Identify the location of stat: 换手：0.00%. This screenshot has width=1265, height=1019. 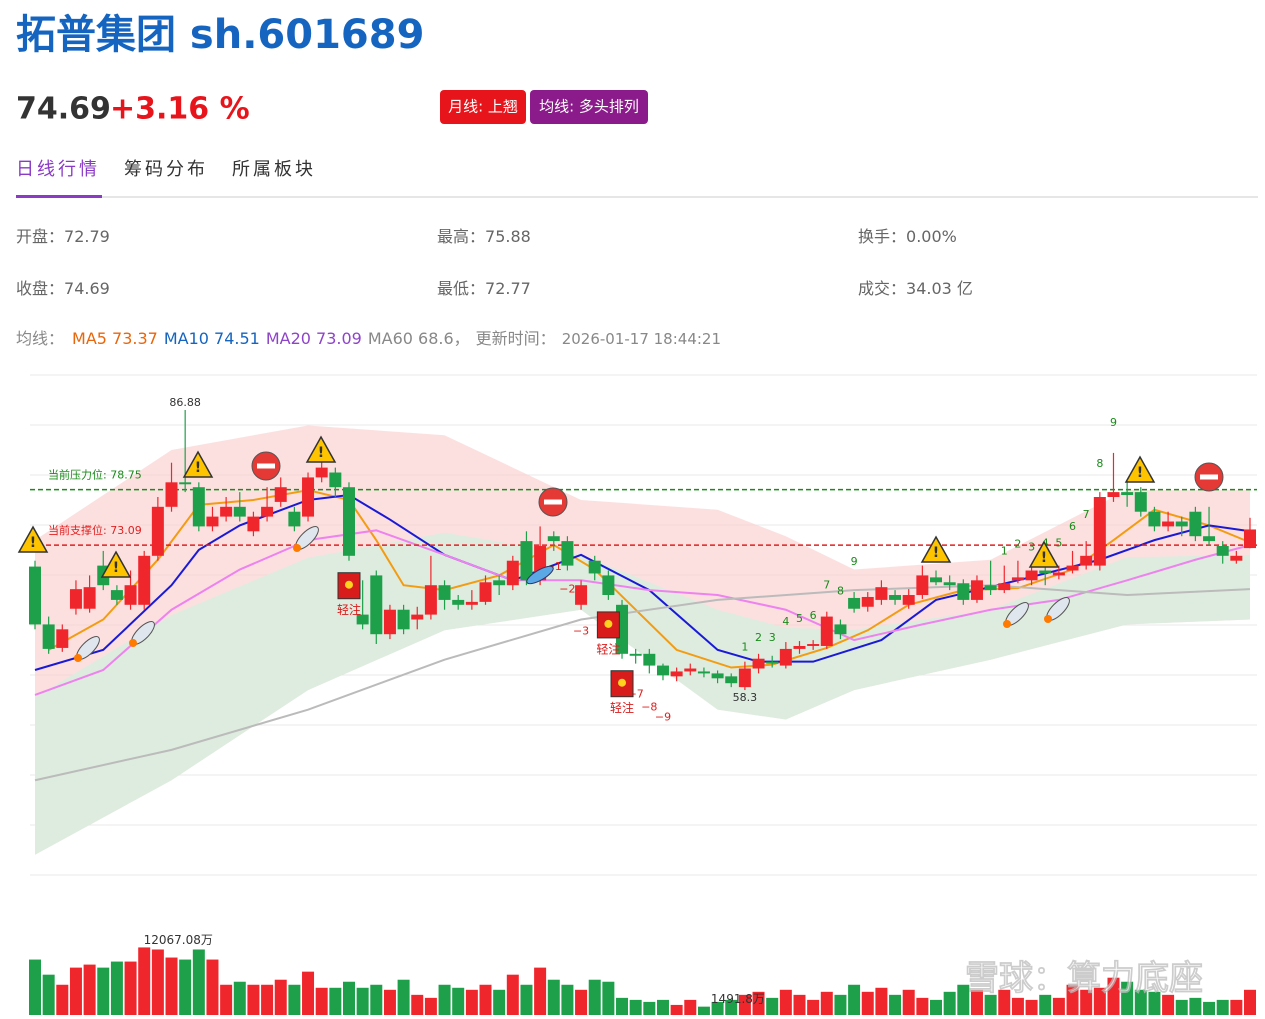
(907, 236).